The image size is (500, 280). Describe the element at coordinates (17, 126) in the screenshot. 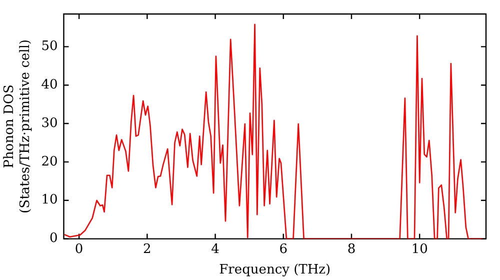

I see `y-axis-title: Phonon DOS (States/THz·primitive cell)` at that location.